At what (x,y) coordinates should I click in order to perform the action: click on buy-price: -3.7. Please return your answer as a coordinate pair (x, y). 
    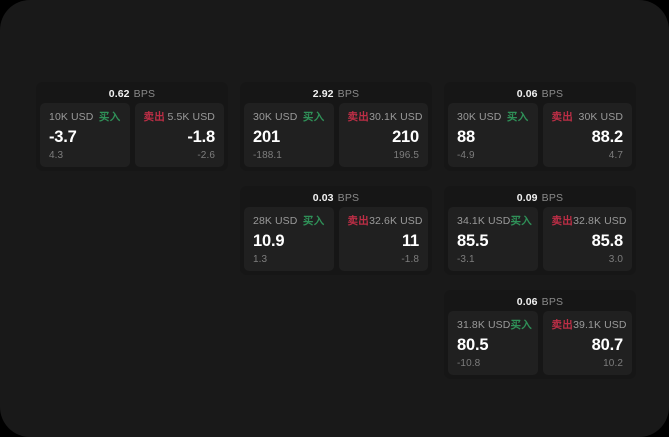
    Looking at the image, I should click on (63, 137).